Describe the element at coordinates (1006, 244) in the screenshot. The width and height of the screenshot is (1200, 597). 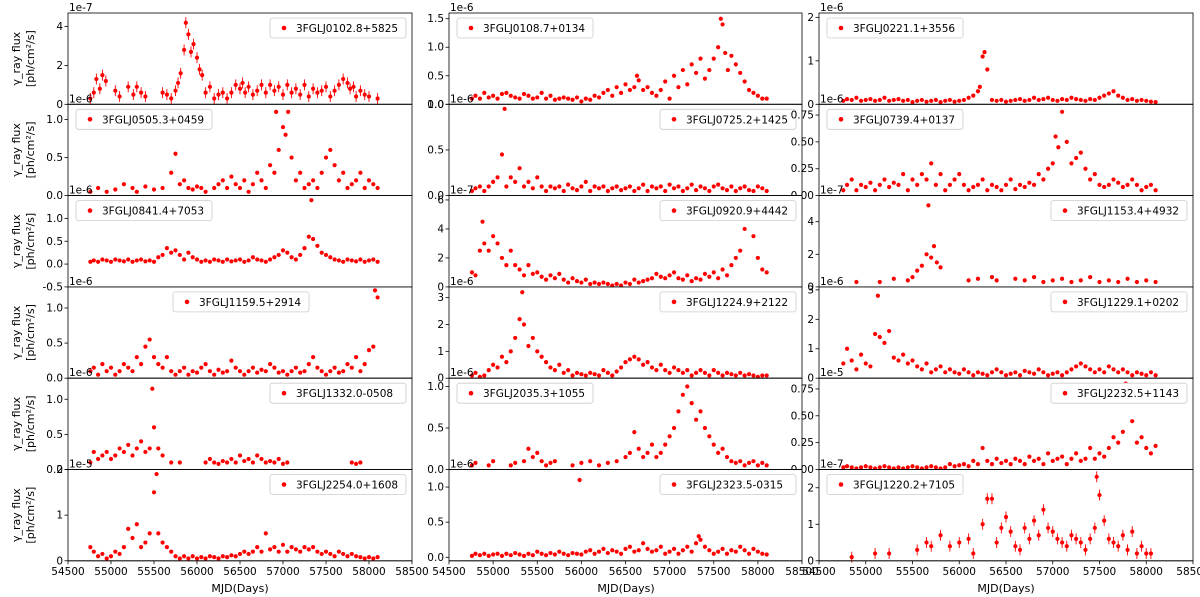
I see `series-points` at that location.